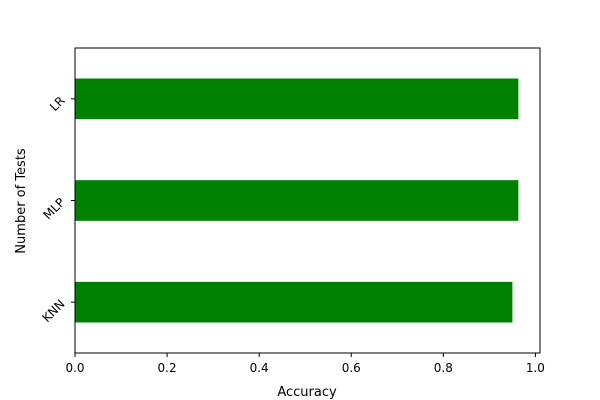 The width and height of the screenshot is (600, 400). I want to click on x-tick-label-5: 1.0, so click(535, 368).